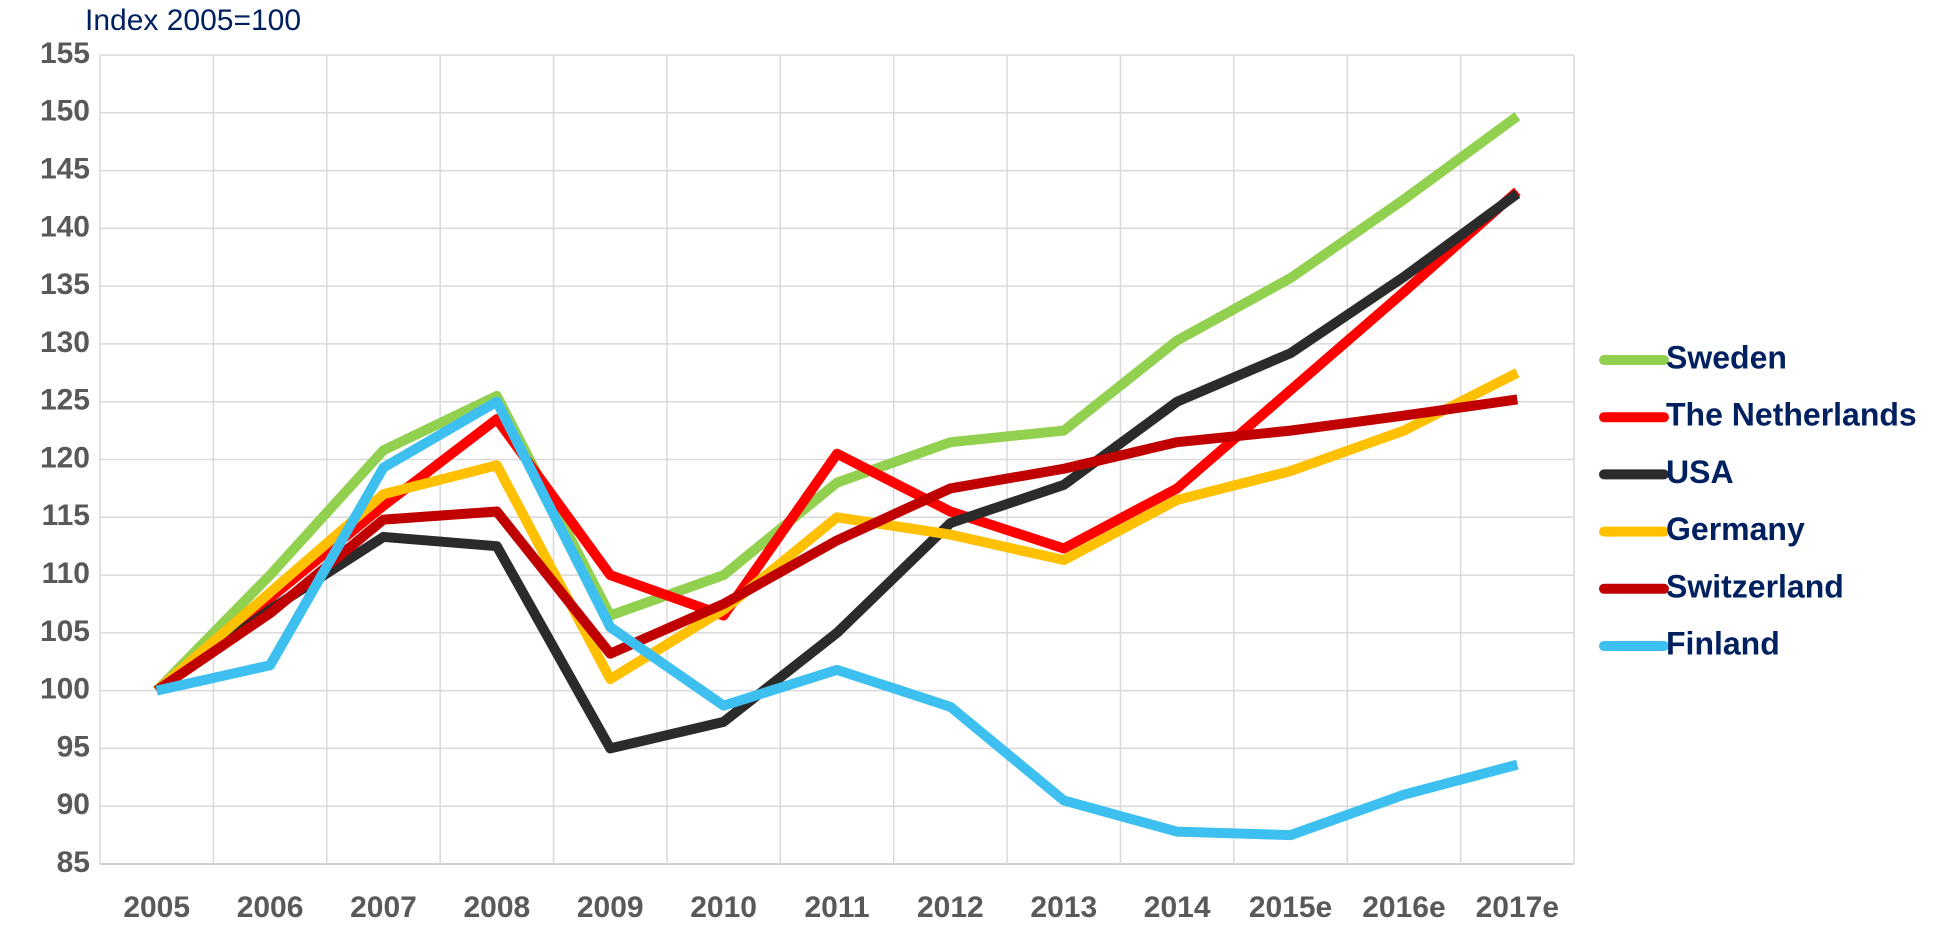  Describe the element at coordinates (1290, 907) in the screenshot. I see `x-tick-label: 2015e` at that location.